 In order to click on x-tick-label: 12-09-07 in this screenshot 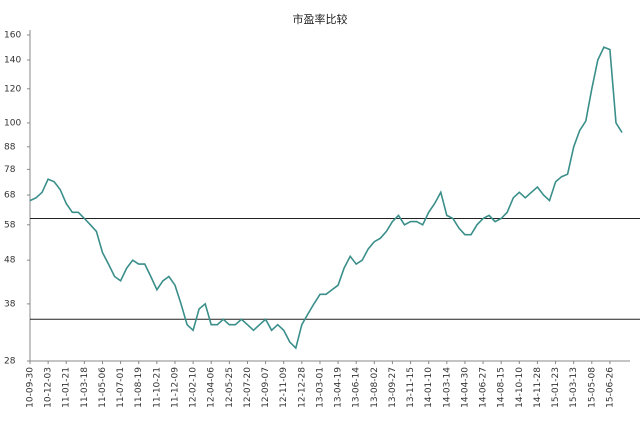, I will do `click(266, 387)`.